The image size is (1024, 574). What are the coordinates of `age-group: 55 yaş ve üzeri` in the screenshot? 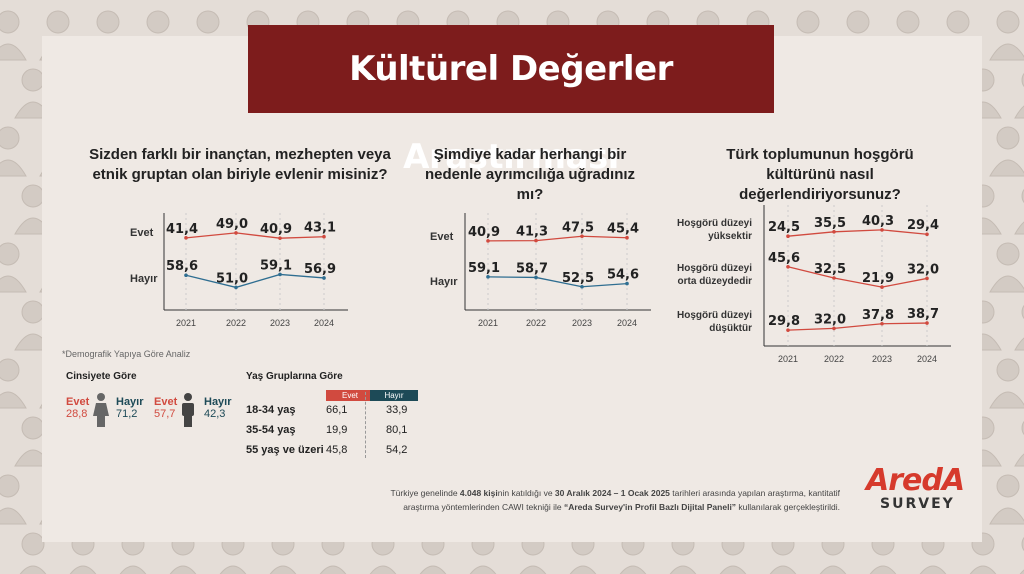 It's located at (285, 450).